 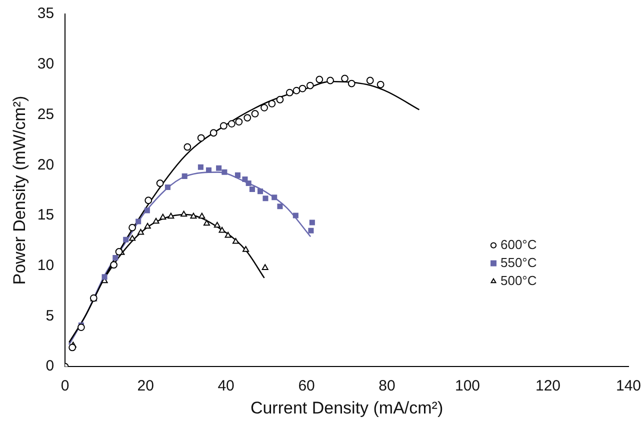 What do you see at coordinates (347, 408) in the screenshot?
I see `x-axis-title: Current Density (mA/cm²)` at bounding box center [347, 408].